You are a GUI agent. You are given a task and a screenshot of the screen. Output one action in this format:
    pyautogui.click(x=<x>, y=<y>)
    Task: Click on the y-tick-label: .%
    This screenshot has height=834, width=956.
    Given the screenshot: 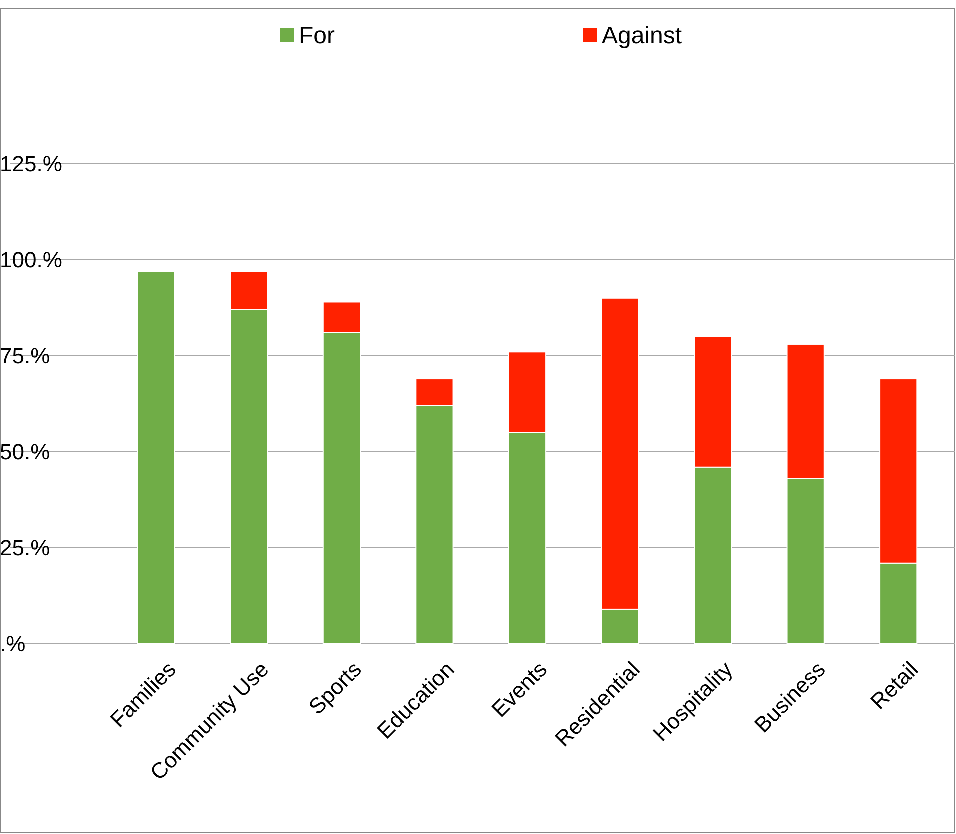 What is the action you would take?
    pyautogui.click(x=13, y=644)
    